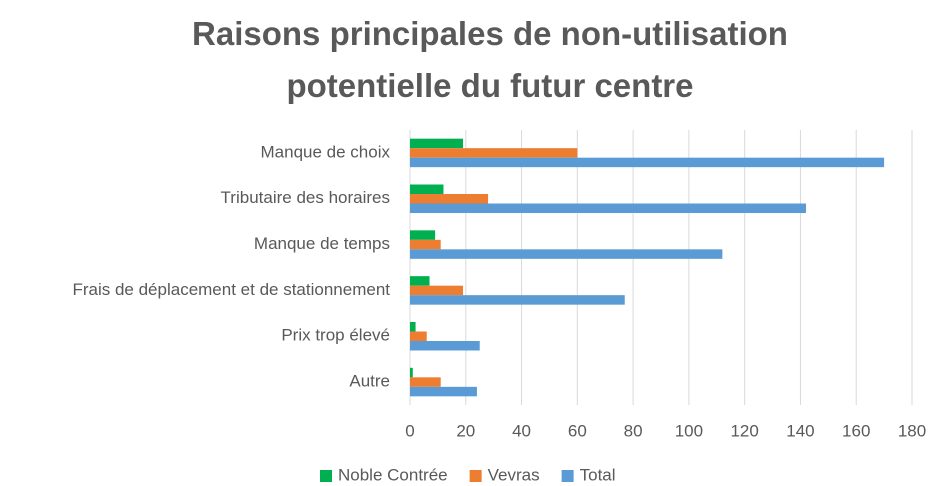 The image size is (940, 486). I want to click on x-tick-label: 160, so click(856, 430).